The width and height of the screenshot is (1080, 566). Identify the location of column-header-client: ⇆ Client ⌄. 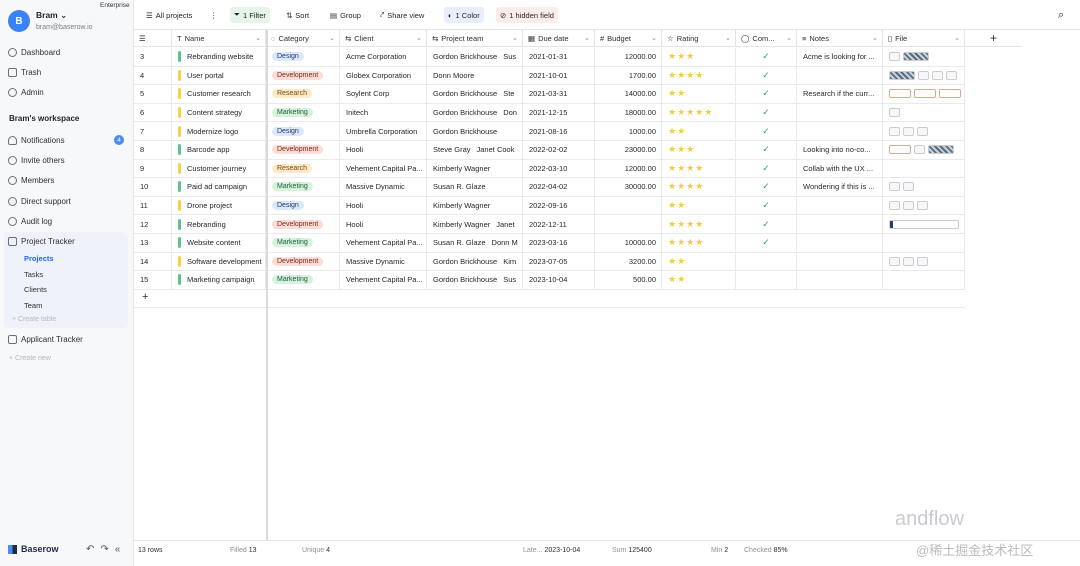
(383, 38).